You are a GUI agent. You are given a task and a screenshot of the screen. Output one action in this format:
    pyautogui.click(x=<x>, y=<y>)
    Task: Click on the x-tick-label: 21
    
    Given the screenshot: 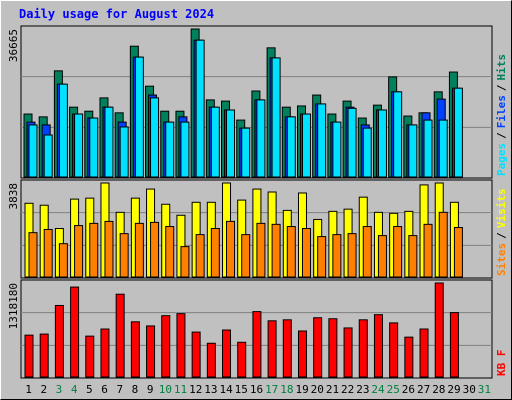 What is the action you would take?
    pyautogui.click(x=332, y=389)
    